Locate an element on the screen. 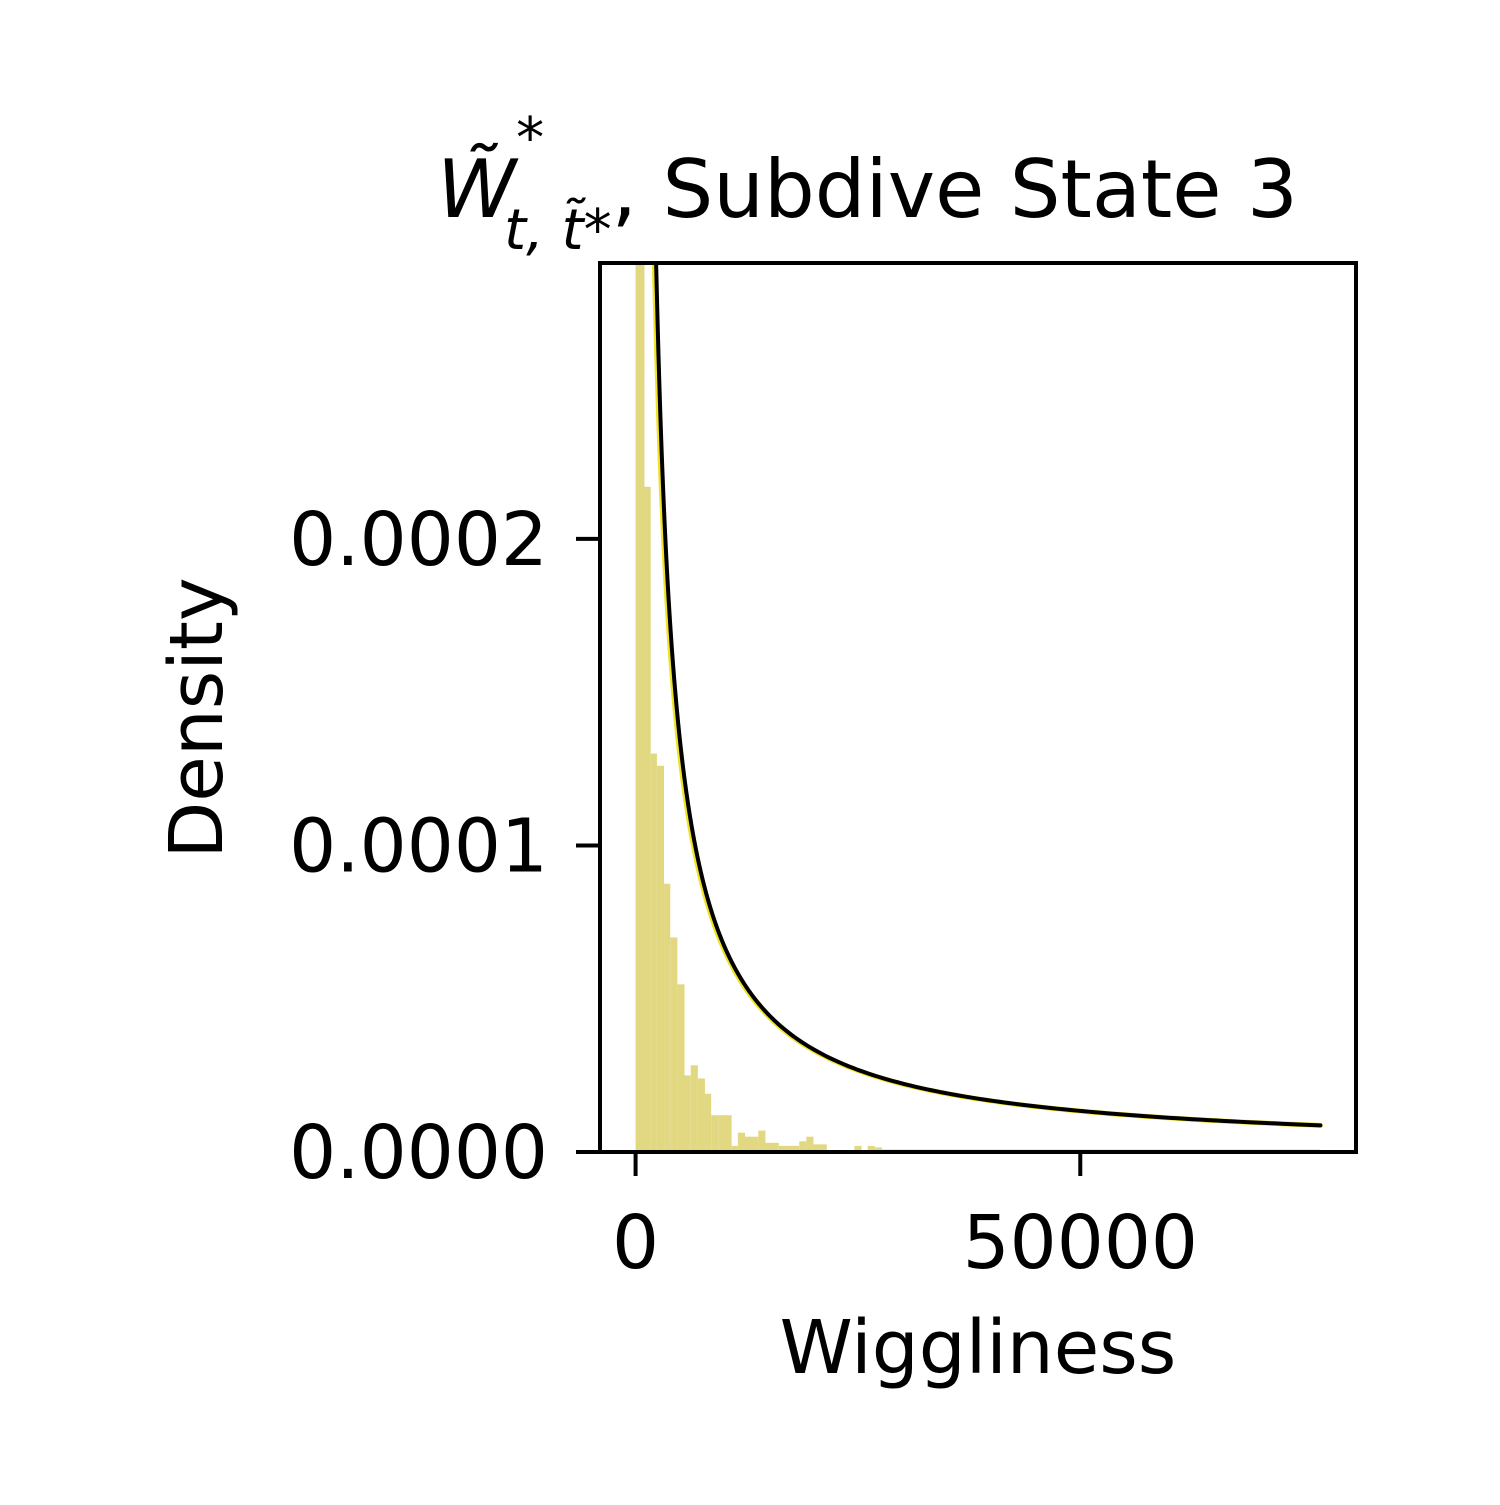  chart-title: W̃* t, t̃*, Subdive State 3 is located at coordinates (867, 184).